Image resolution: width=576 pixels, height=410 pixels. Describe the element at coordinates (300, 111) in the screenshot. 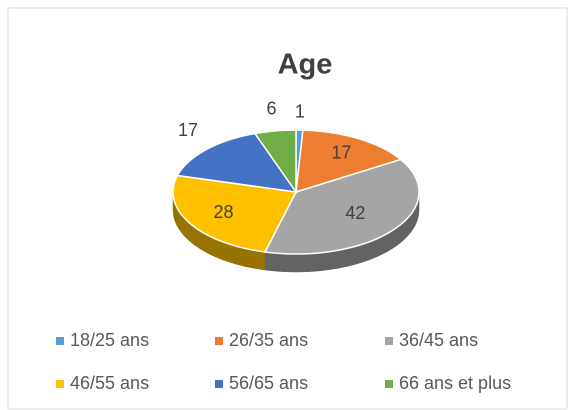

I see `data-label: 1` at that location.